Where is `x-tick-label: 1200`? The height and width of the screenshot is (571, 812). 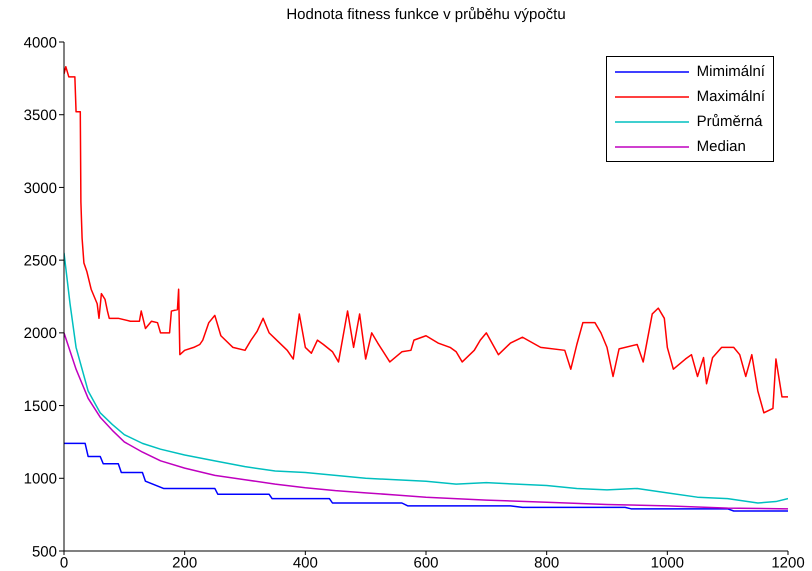
x-tick-label: 1200 is located at coordinates (788, 562).